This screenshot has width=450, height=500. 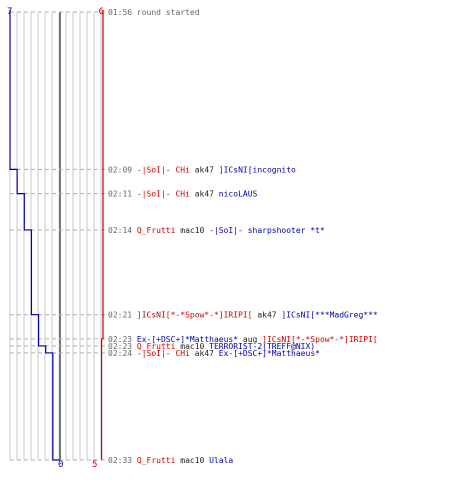 I want to click on red-team-start-count: 6, so click(x=101, y=12).